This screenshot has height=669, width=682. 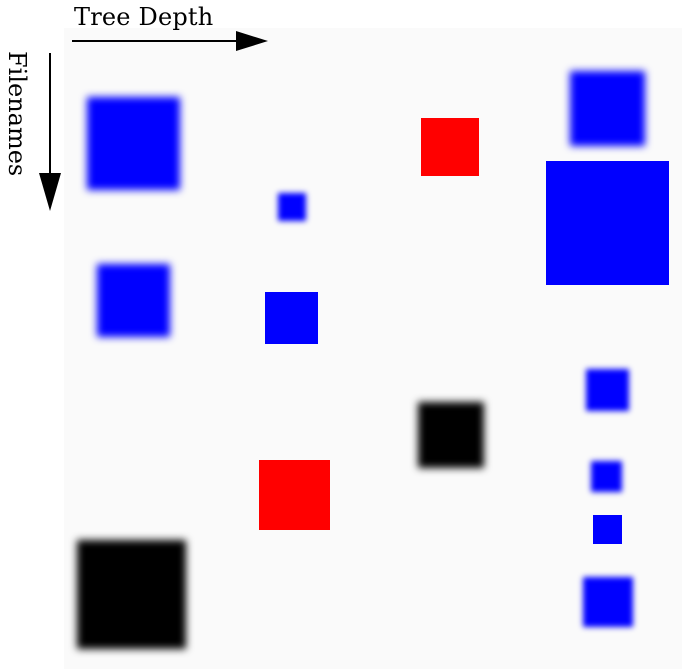 What do you see at coordinates (17, 114) in the screenshot?
I see `filenames-label: Filenames` at bounding box center [17, 114].